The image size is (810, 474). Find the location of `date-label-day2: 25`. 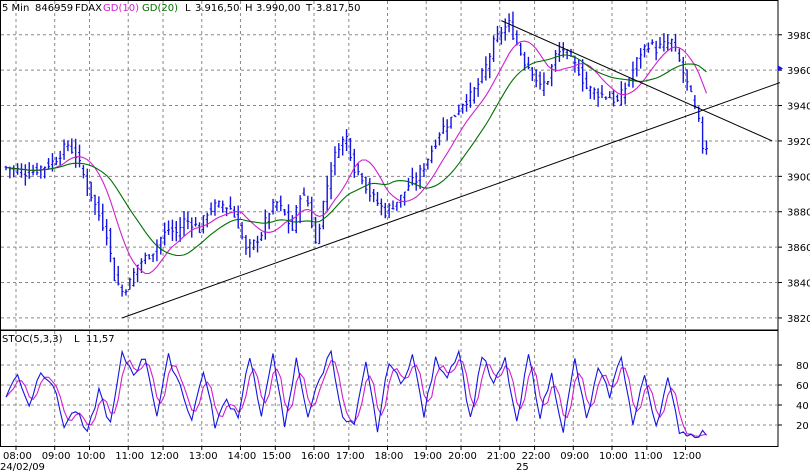

date-label-day2: 25 is located at coordinates (522, 467).